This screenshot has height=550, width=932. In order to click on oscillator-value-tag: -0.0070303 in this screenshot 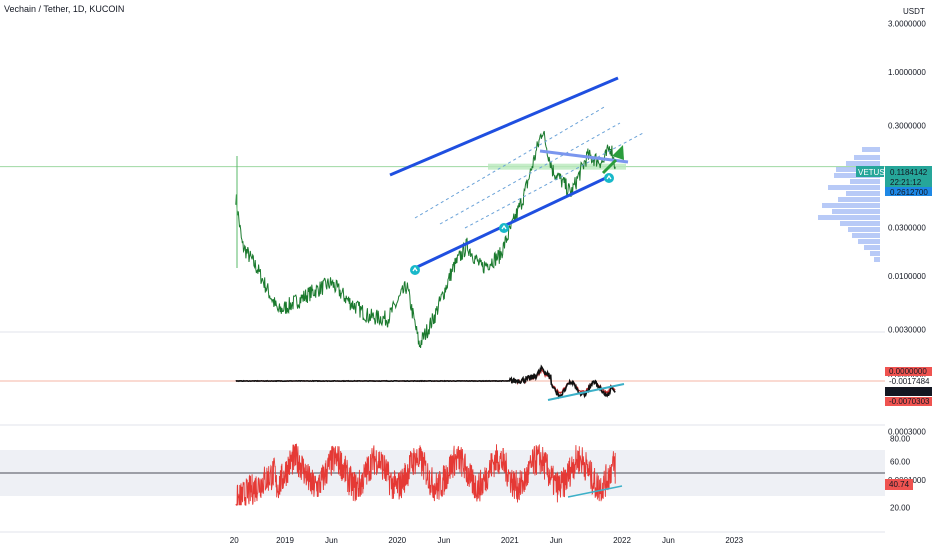, I will do `click(909, 401)`.